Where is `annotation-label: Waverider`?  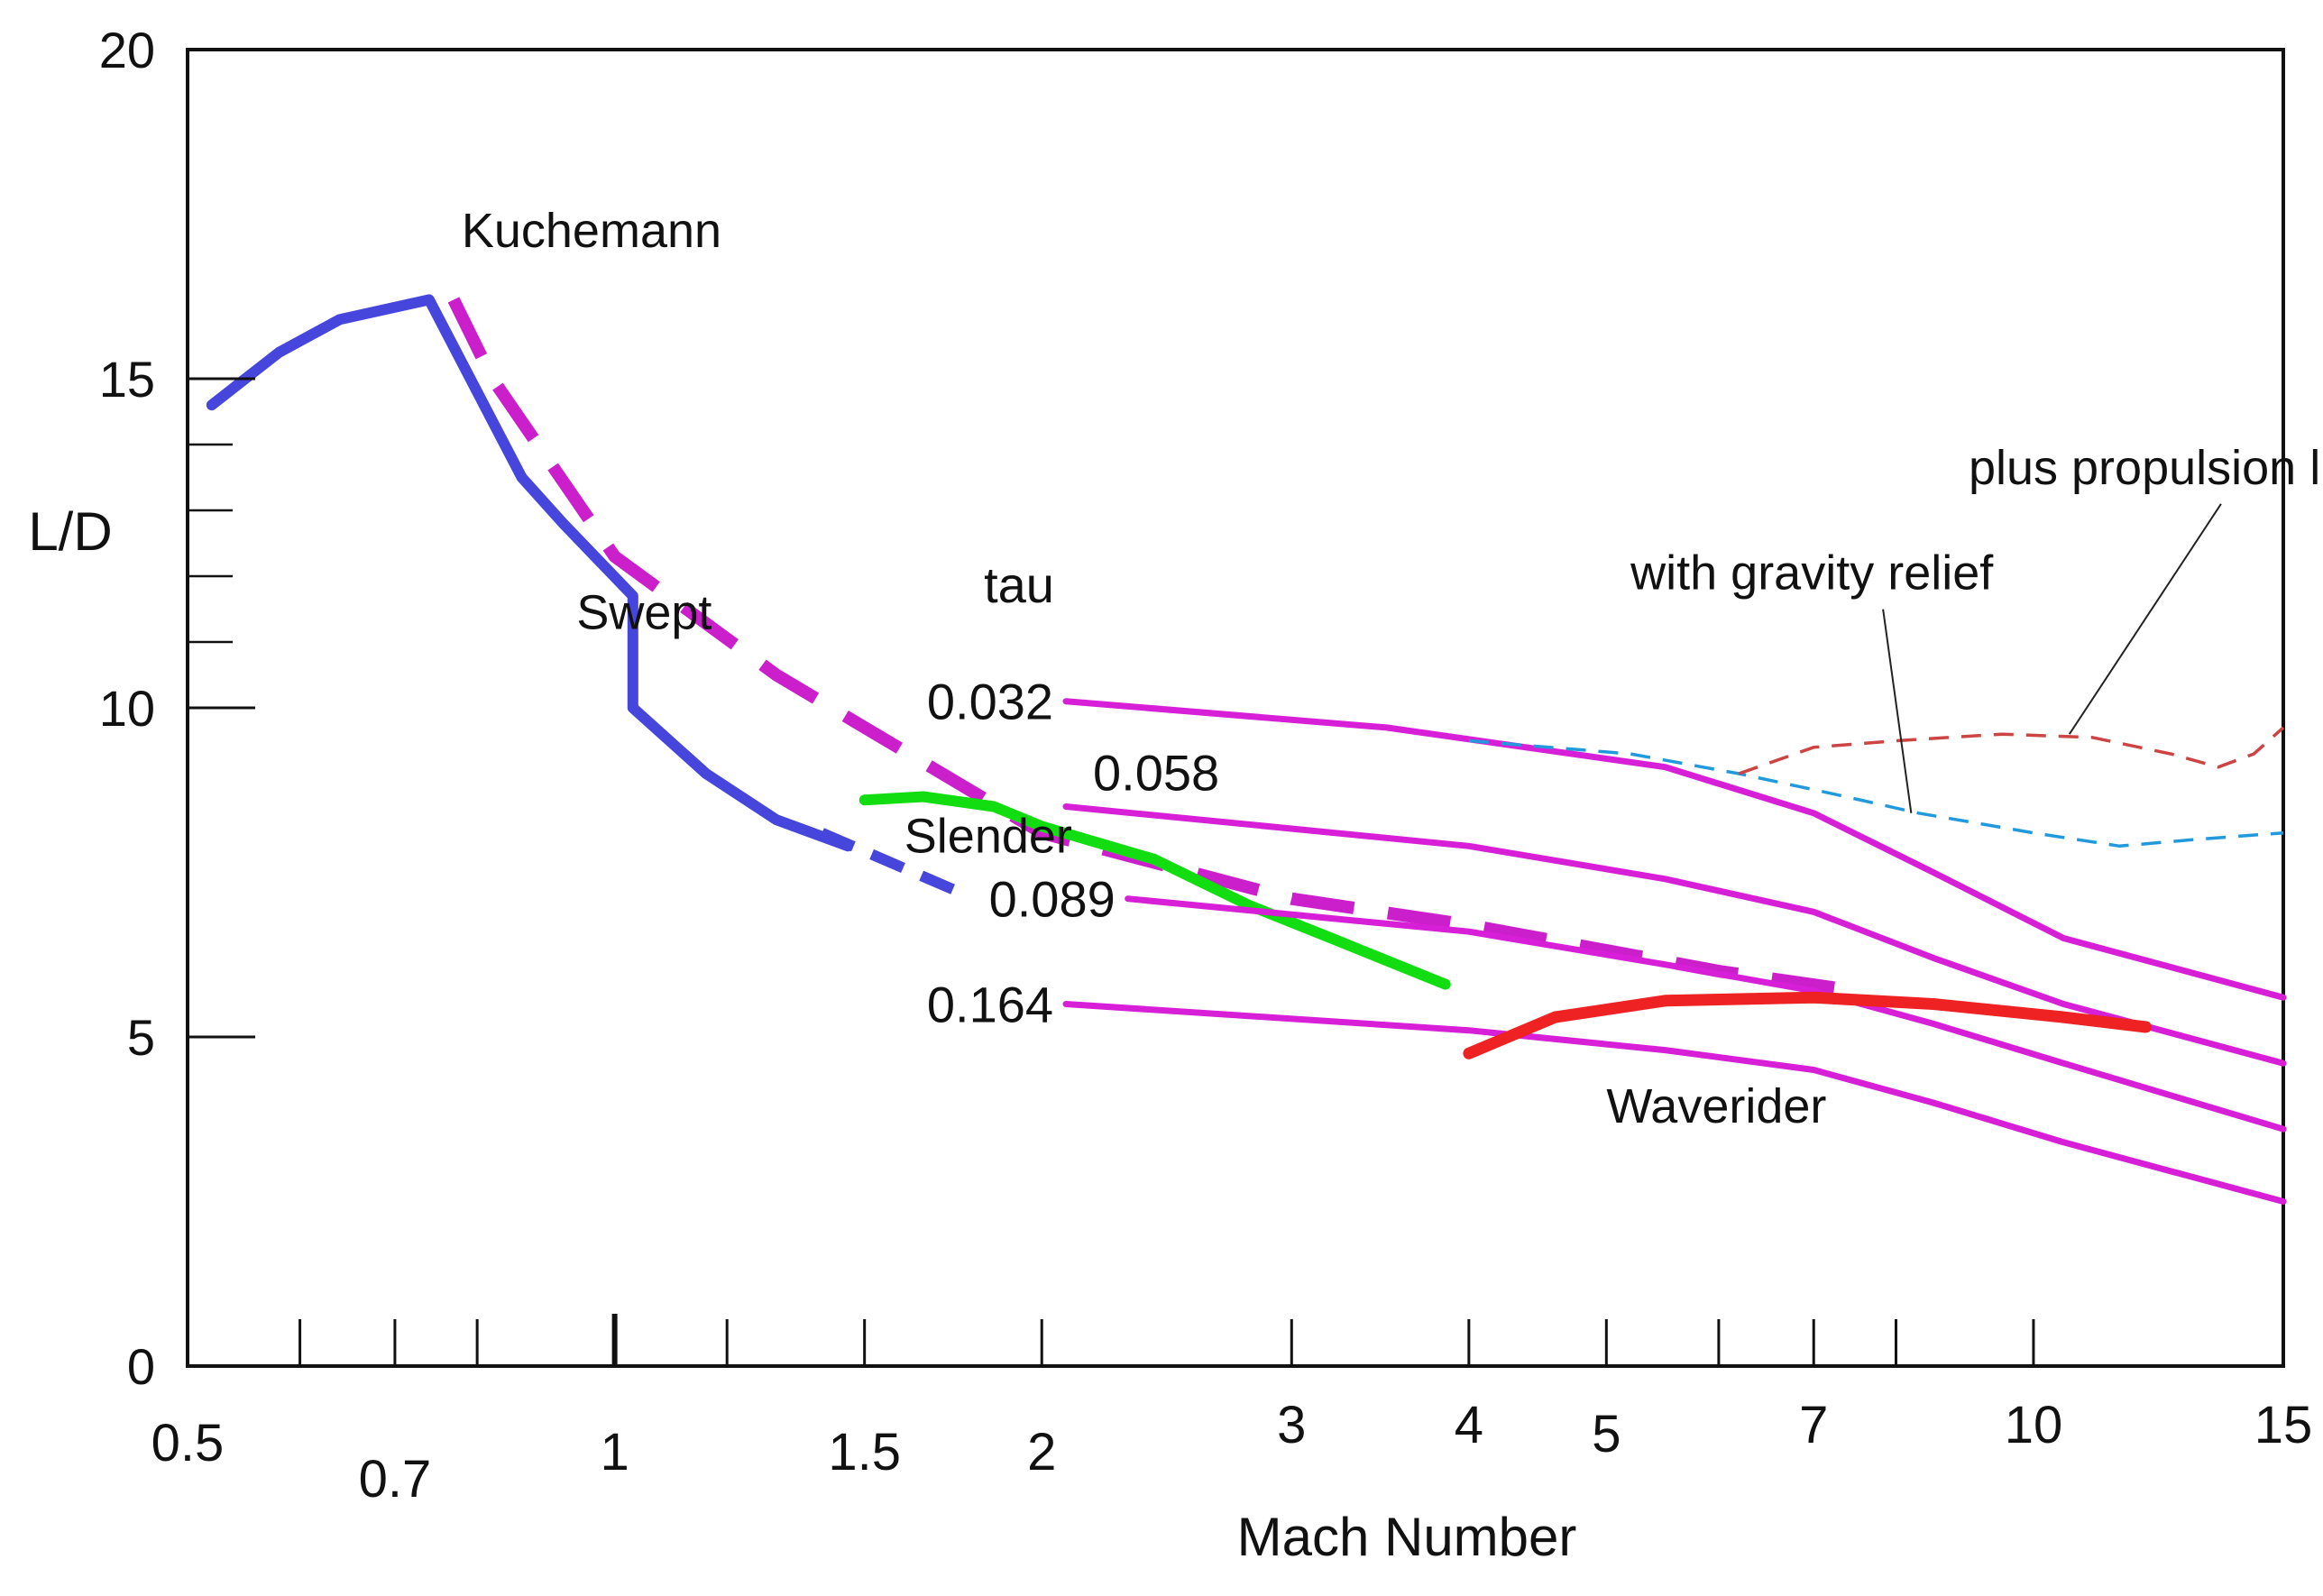 annotation-label: Waverider is located at coordinates (1716, 1106).